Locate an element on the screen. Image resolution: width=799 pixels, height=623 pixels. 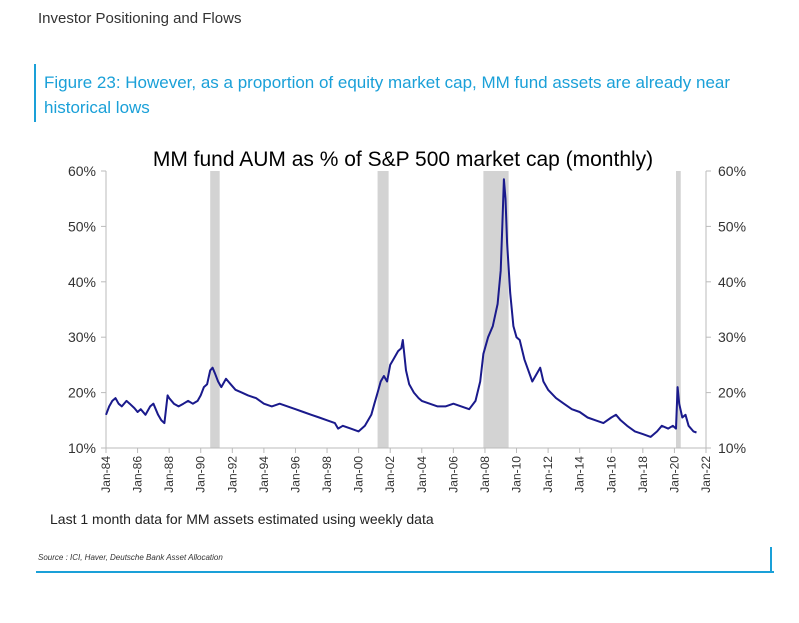
x-tick-label: Jan-10 is located at coordinates (517, 474).